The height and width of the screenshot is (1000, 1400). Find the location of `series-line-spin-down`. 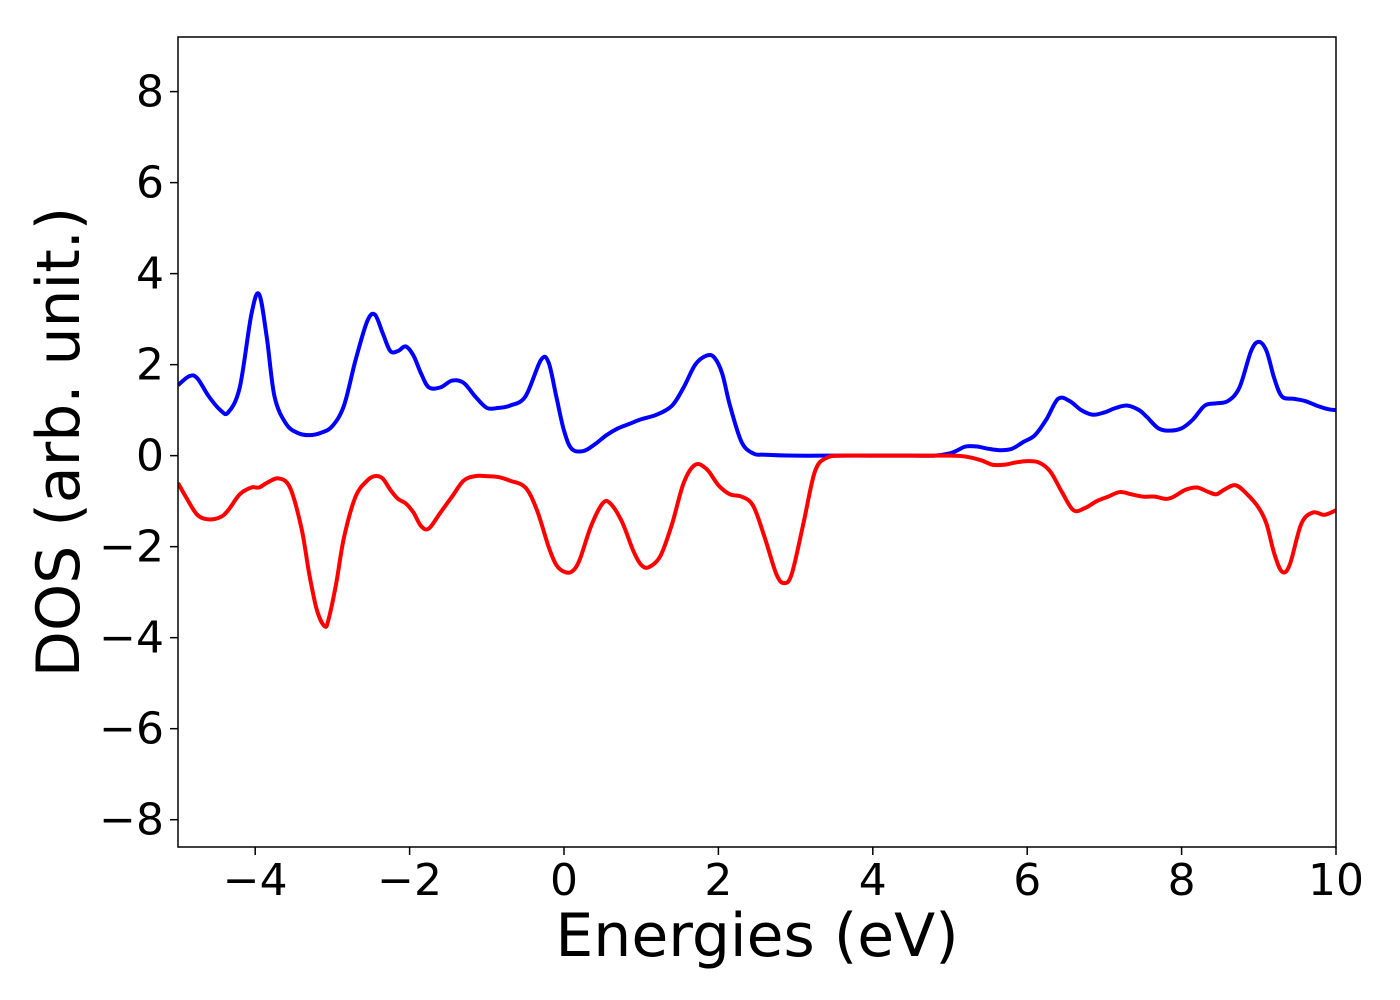

series-line-spin-down is located at coordinates (757, 541).